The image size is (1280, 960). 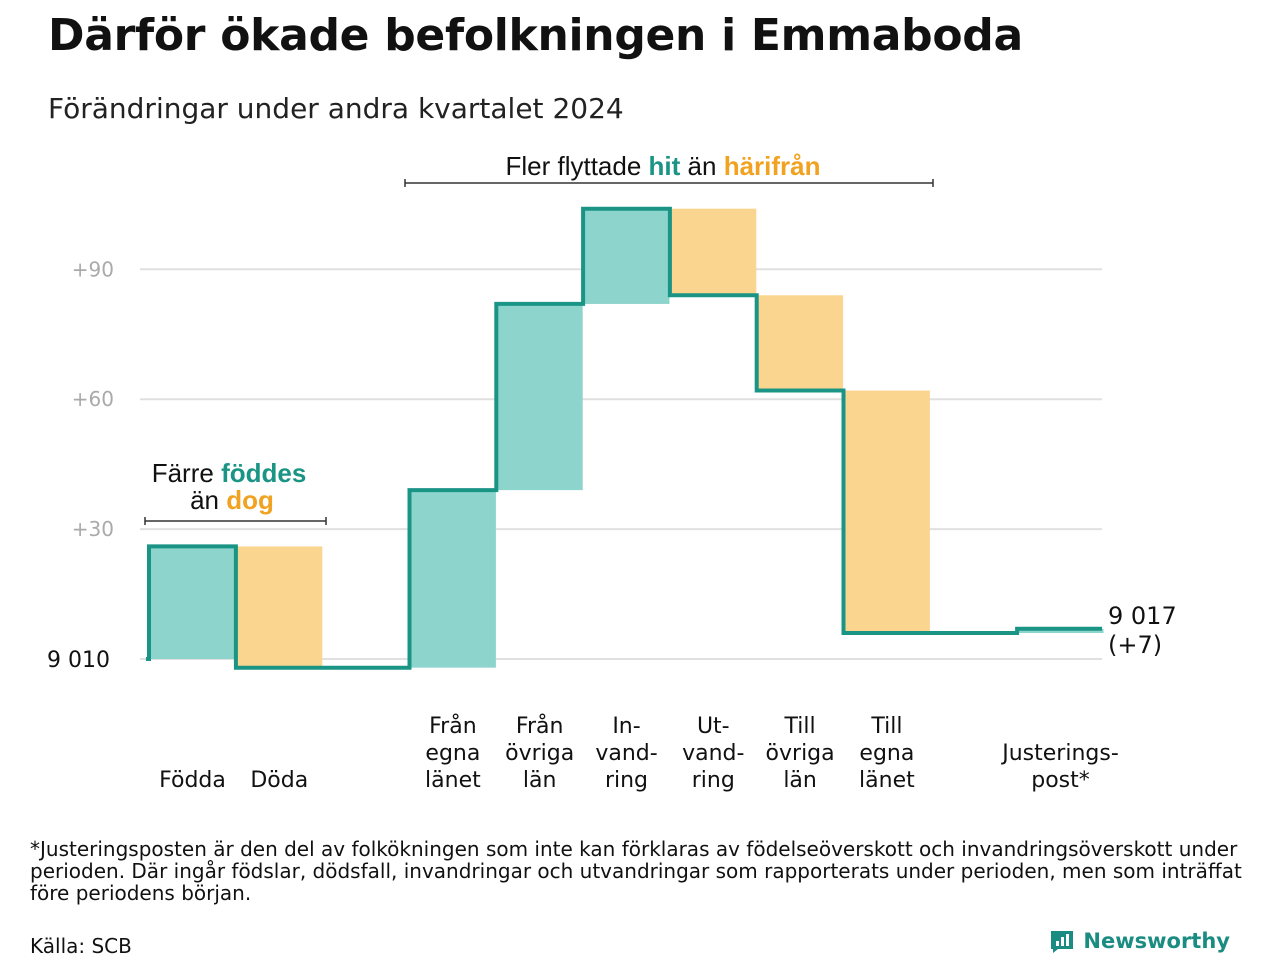 I want to click on page-title: Därför ökade befolkningen i Emmaboda, so click(x=535, y=35).